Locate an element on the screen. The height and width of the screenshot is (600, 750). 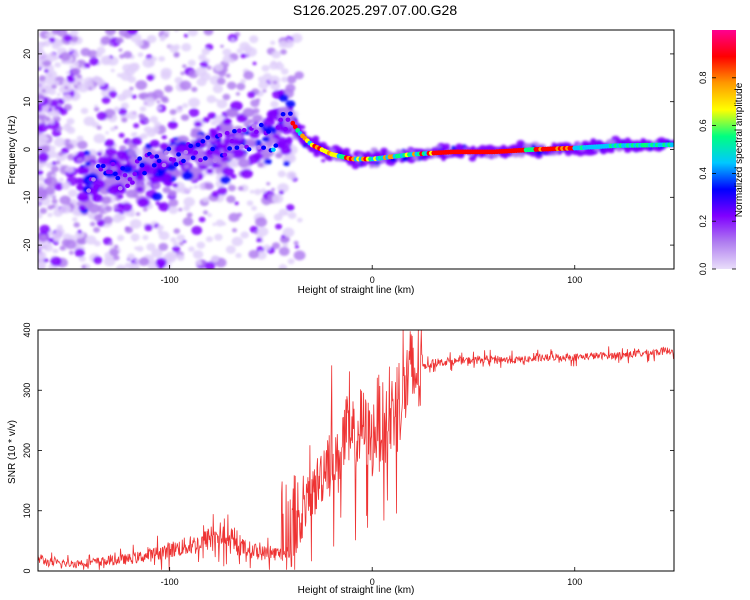
heatmap-x-axis-label: Height of straight line (km) is located at coordinates (356, 290).